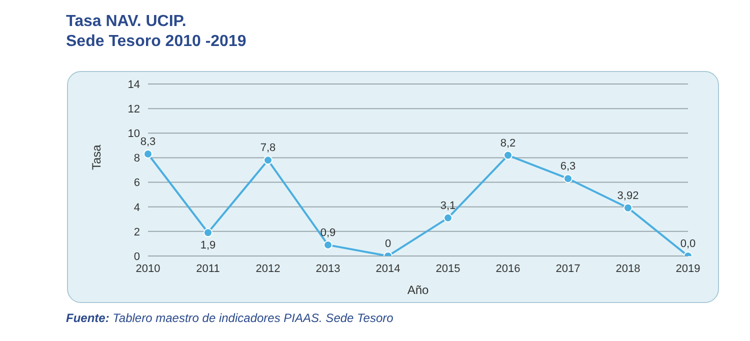  I want to click on data-label: 1,9, so click(208, 246).